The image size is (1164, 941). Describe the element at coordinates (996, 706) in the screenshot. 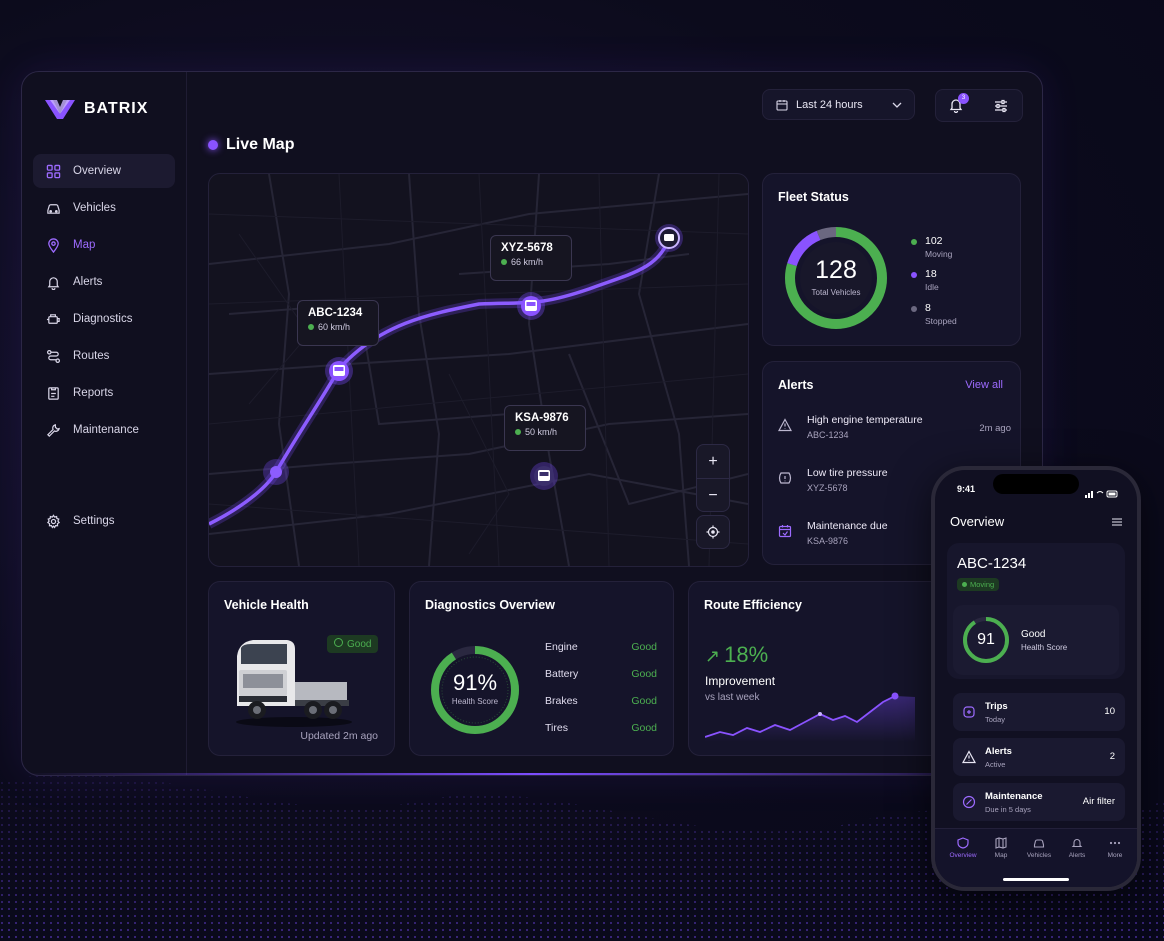

I see `row-title: Trips` at that location.